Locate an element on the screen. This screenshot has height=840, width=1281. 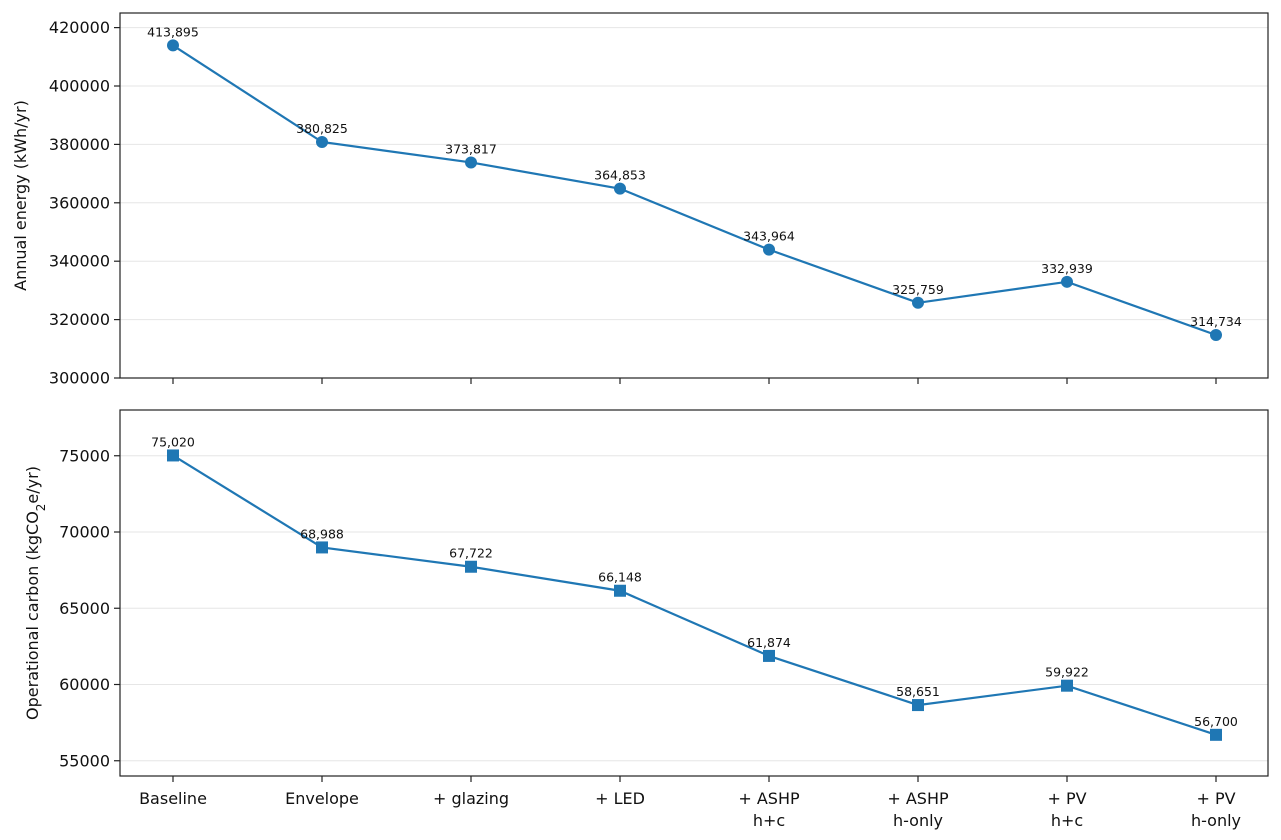
data-label: 413,895 is located at coordinates (173, 31).